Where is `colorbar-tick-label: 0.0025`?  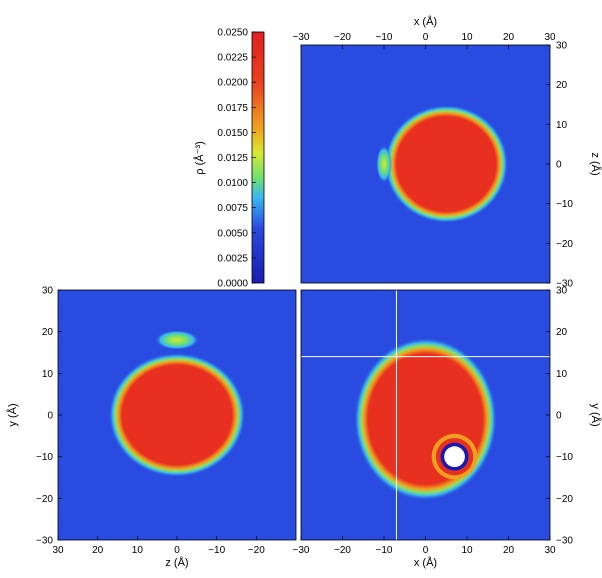 colorbar-tick-label: 0.0025 is located at coordinates (232, 258).